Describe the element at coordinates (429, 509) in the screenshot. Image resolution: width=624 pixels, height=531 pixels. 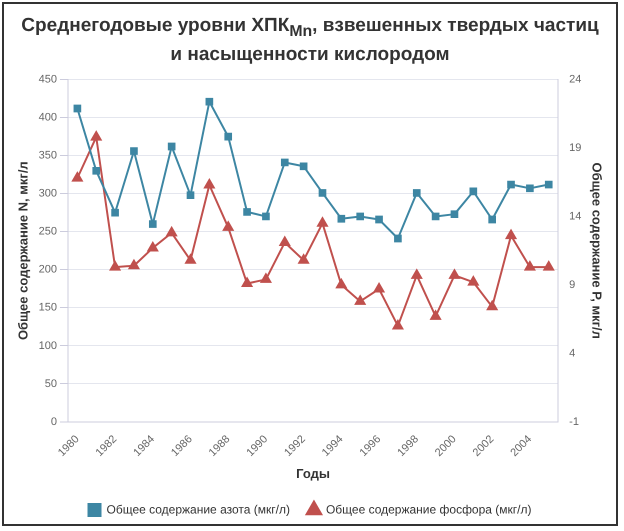
I see `legend-label: Общее содержание фосфора (мкг/л)` at that location.